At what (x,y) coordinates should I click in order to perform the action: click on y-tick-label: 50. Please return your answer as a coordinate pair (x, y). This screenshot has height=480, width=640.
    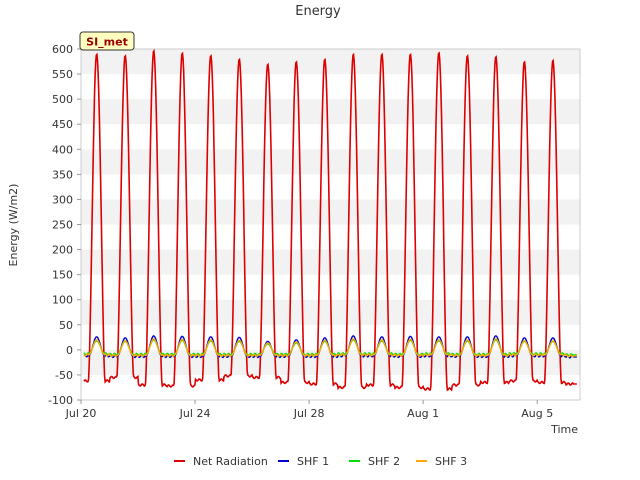
    Looking at the image, I should click on (66, 325).